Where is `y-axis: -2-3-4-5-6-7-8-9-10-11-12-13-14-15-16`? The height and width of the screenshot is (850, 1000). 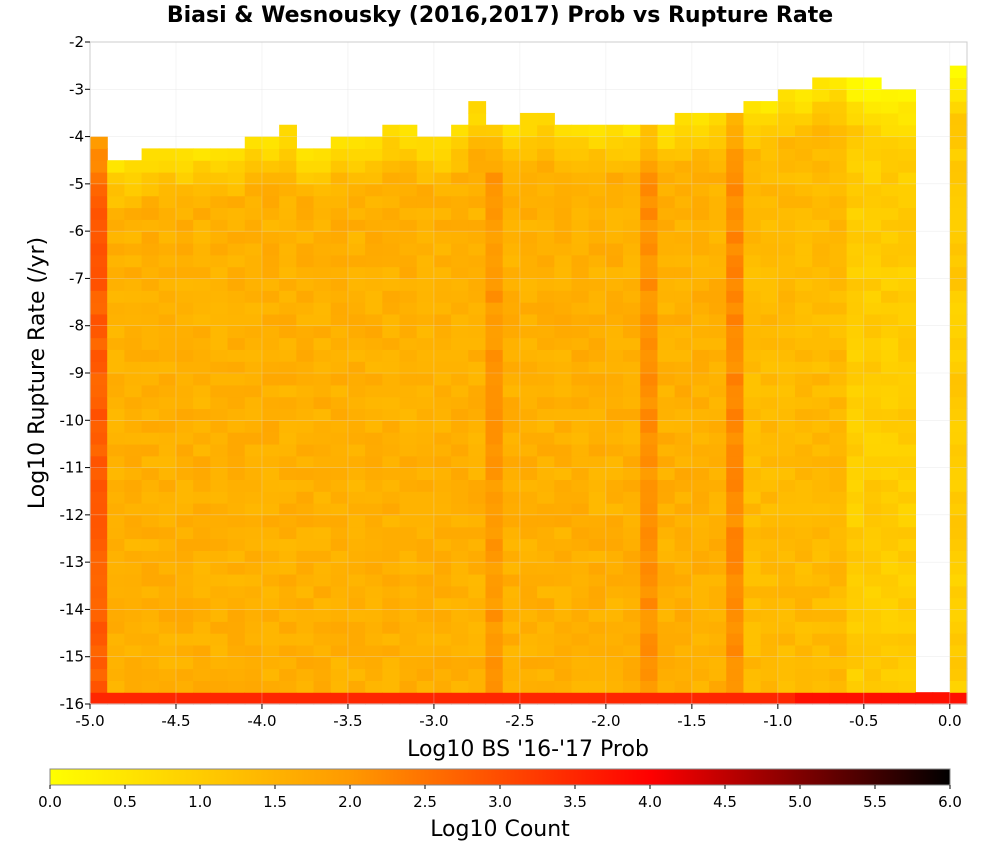
y-axis: -2-3-4-5-6-7-8-9-10-11-12-13-14-15-16 is located at coordinates (75, 373).